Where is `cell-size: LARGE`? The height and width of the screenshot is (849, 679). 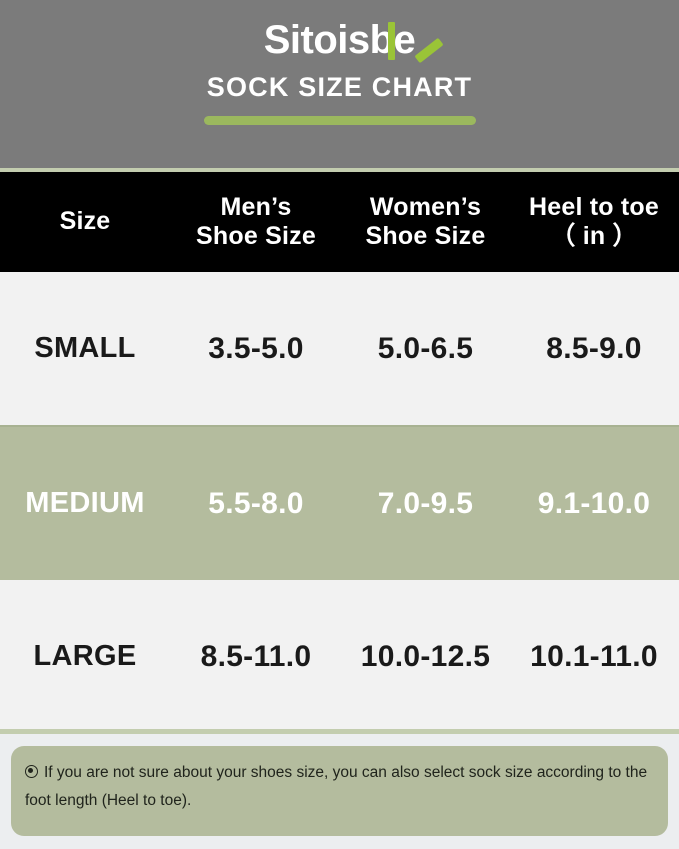 cell-size: LARGE is located at coordinates (85, 656).